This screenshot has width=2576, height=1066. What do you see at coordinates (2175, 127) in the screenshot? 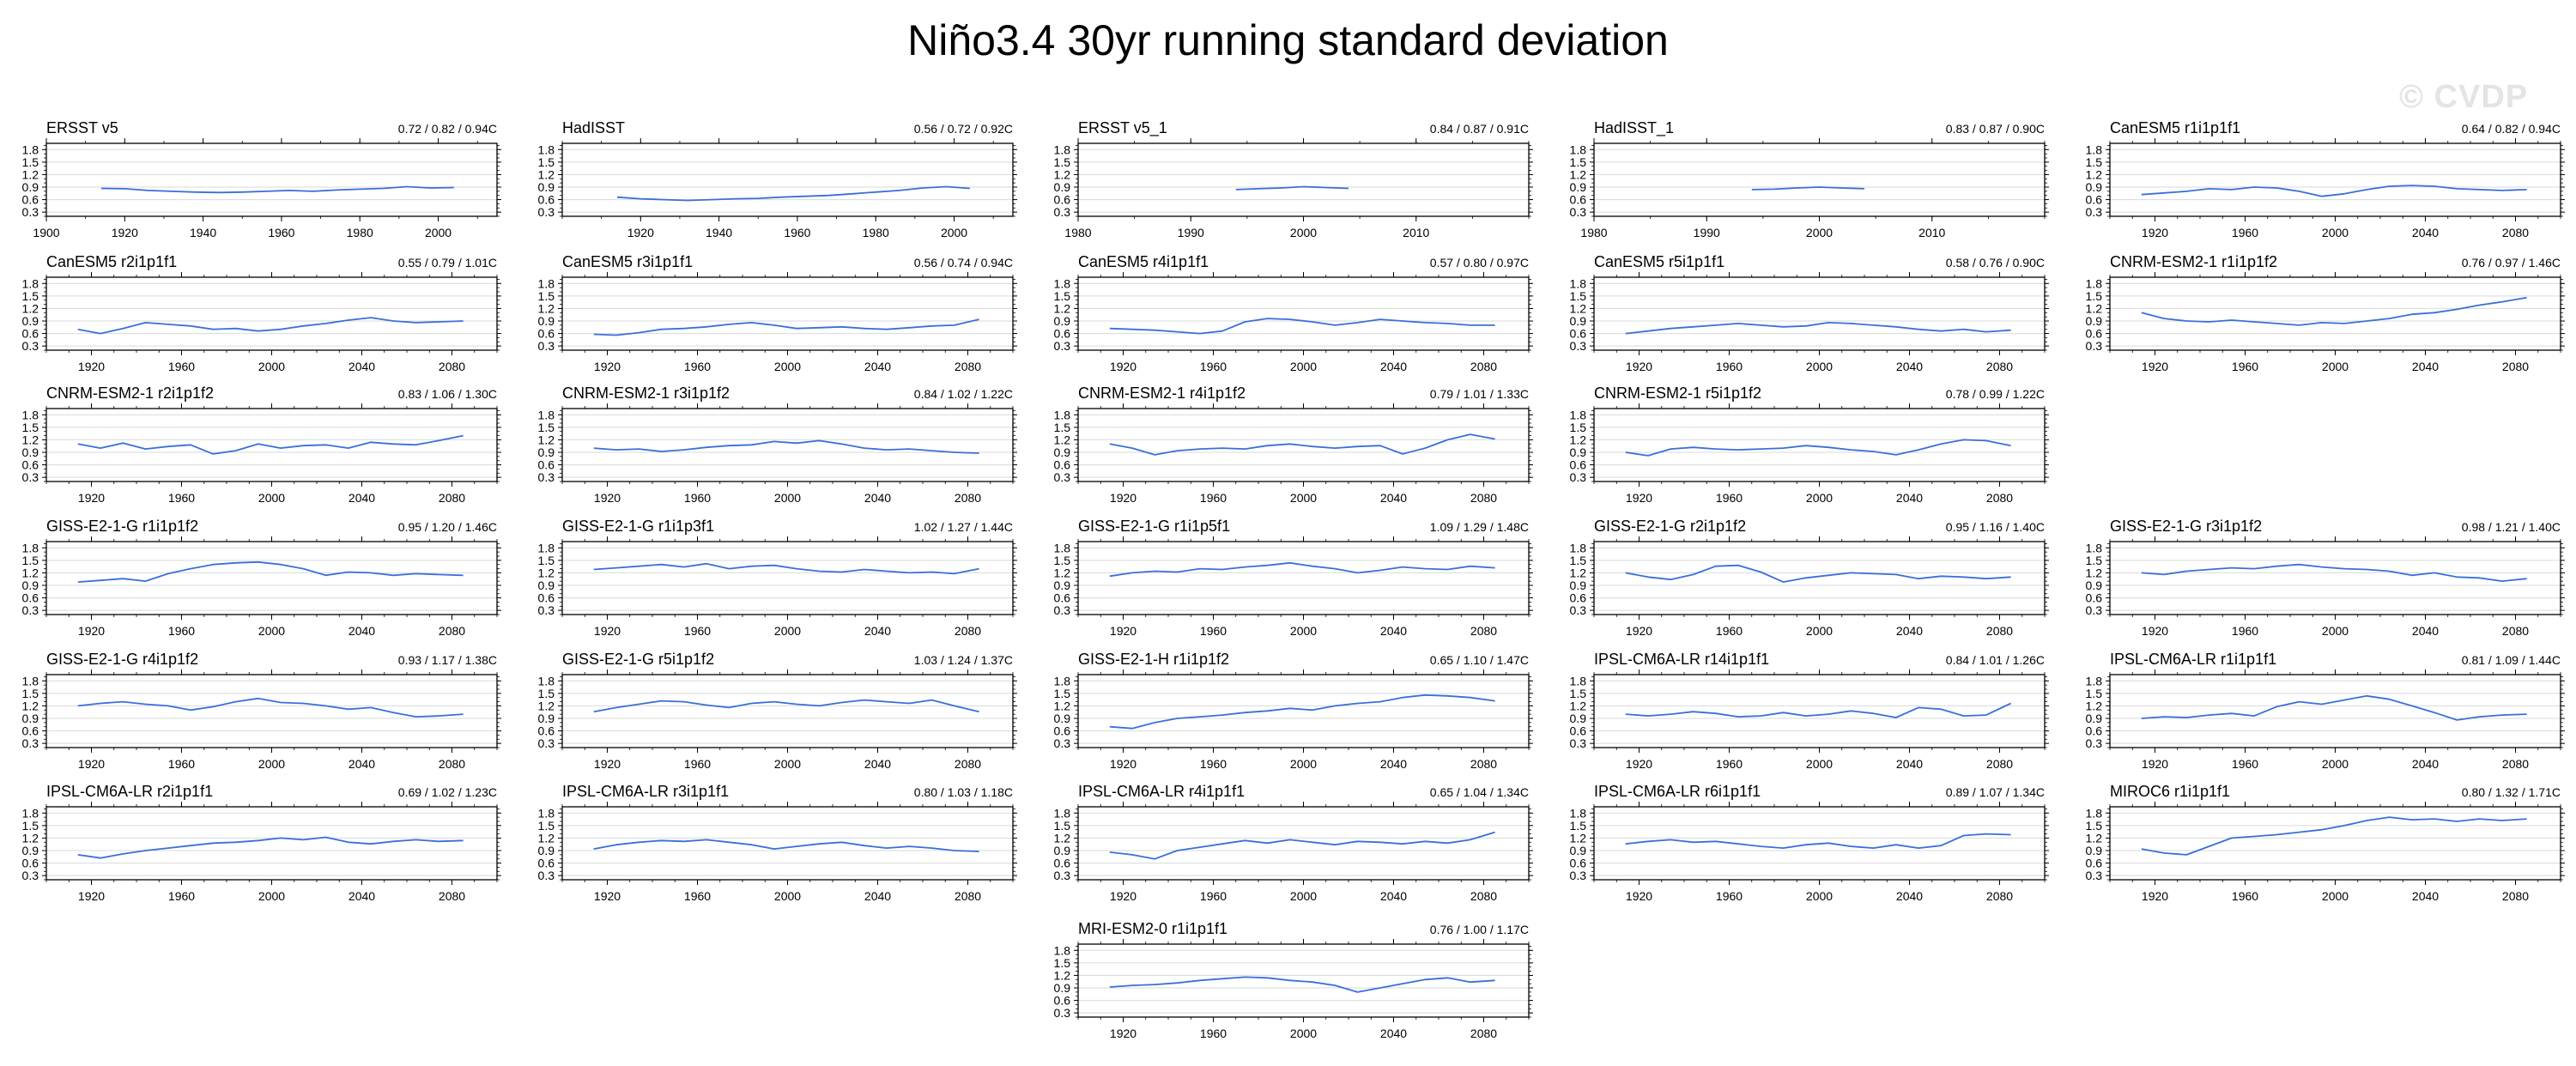
I see `panel-label: CanESM5 r1i1p1f1` at bounding box center [2175, 127].